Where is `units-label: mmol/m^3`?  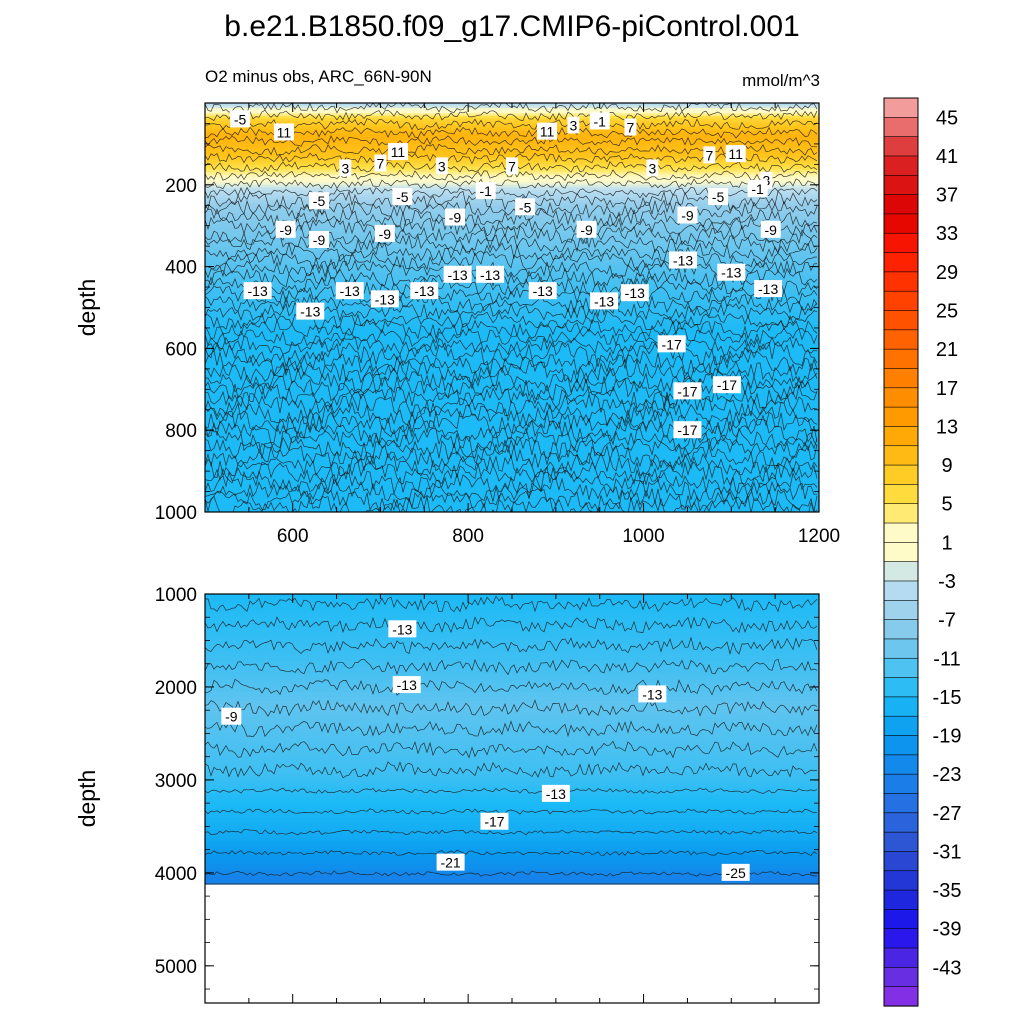 units-label: mmol/m^3 is located at coordinates (781, 80).